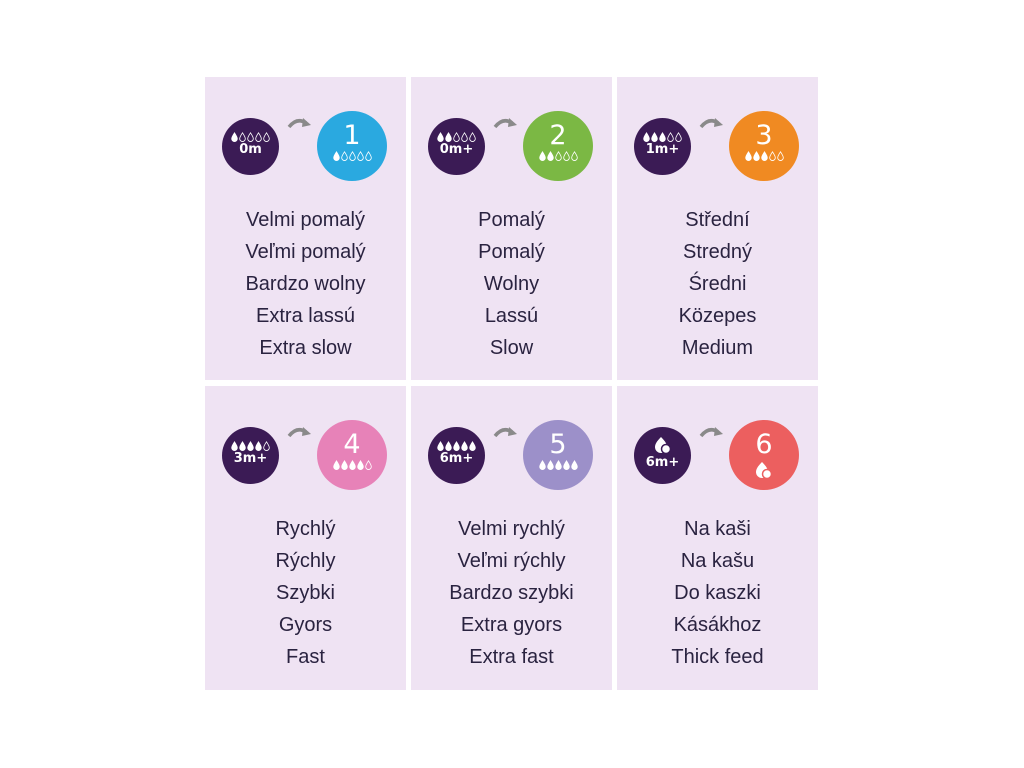  I want to click on level-number: 2, so click(558, 135).